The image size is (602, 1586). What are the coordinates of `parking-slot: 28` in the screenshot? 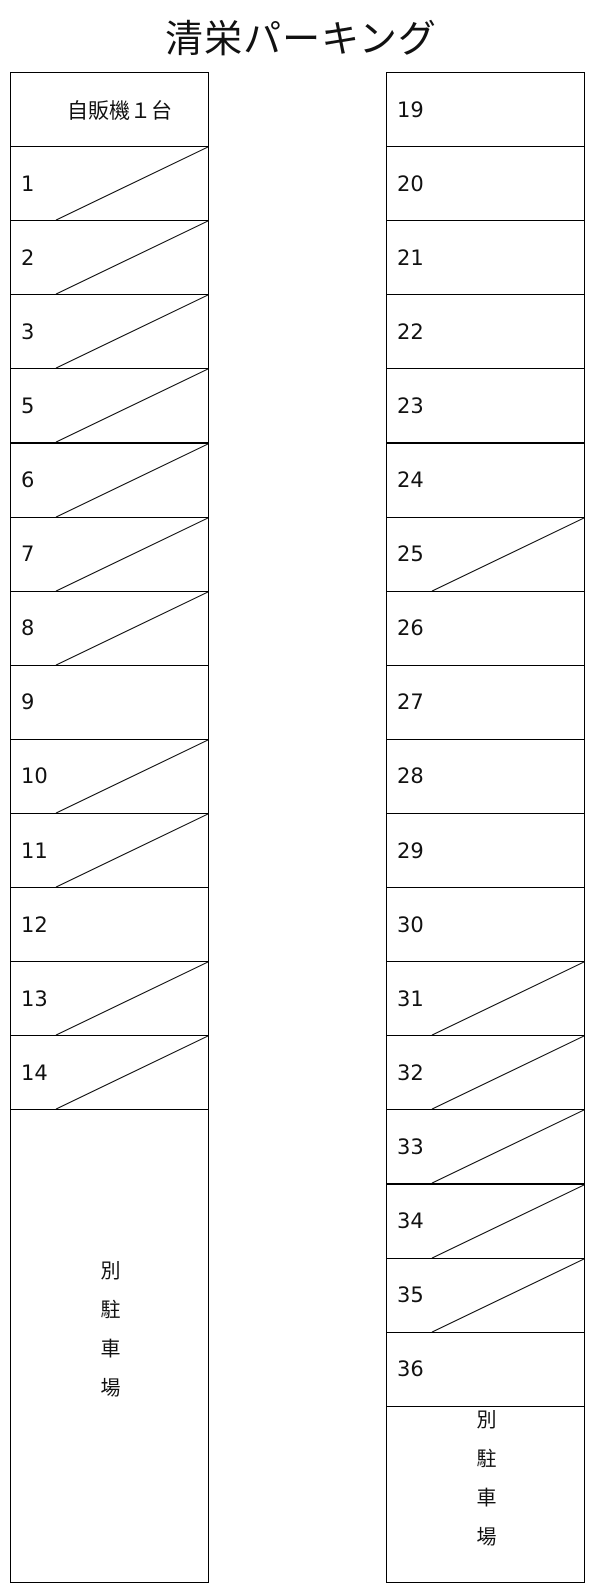 It's located at (485, 776).